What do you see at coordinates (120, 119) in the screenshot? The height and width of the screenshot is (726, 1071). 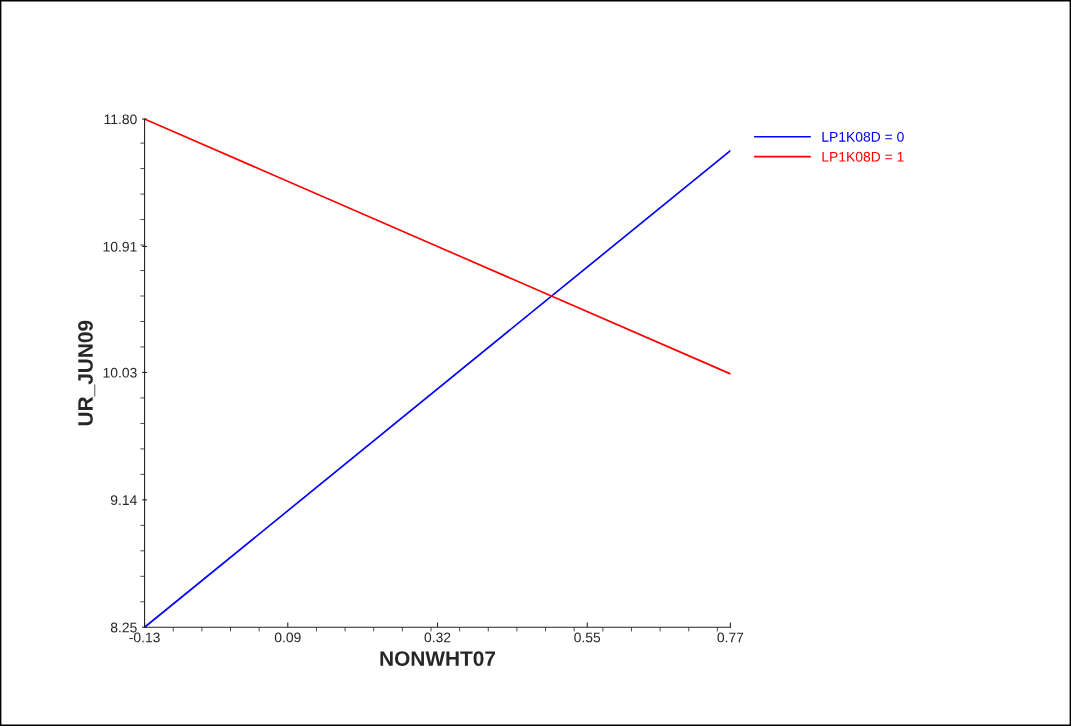 I see `y-tick-label: 11.80` at bounding box center [120, 119].